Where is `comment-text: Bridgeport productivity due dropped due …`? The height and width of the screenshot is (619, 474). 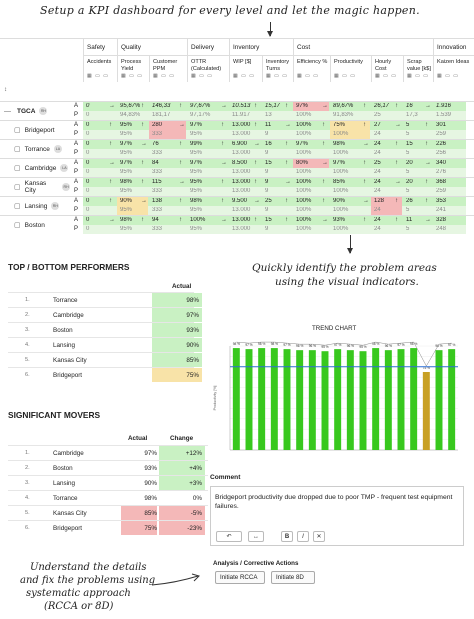 comment-text: Bridgeport productivity due dropped due … is located at coordinates (334, 502).